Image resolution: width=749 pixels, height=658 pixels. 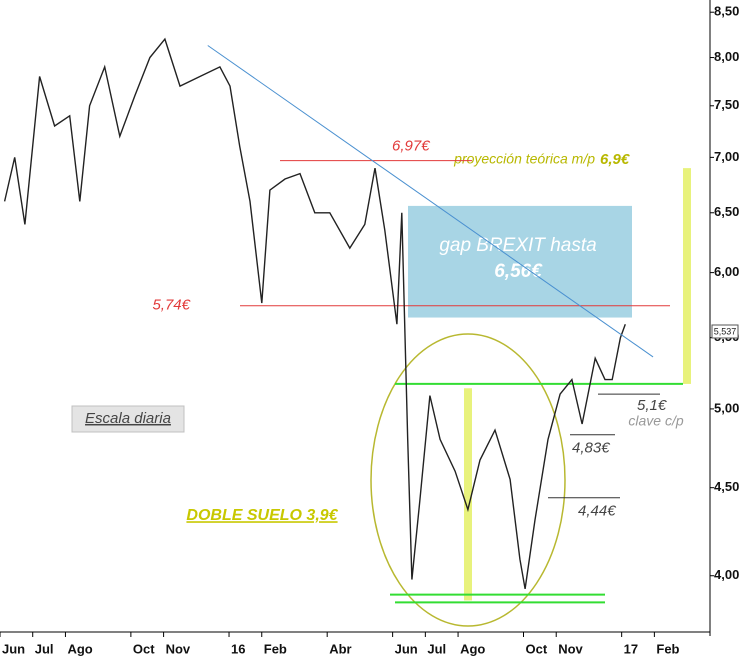 What do you see at coordinates (518, 271) in the screenshot?
I see `gap-text: 6,56€` at bounding box center [518, 271].